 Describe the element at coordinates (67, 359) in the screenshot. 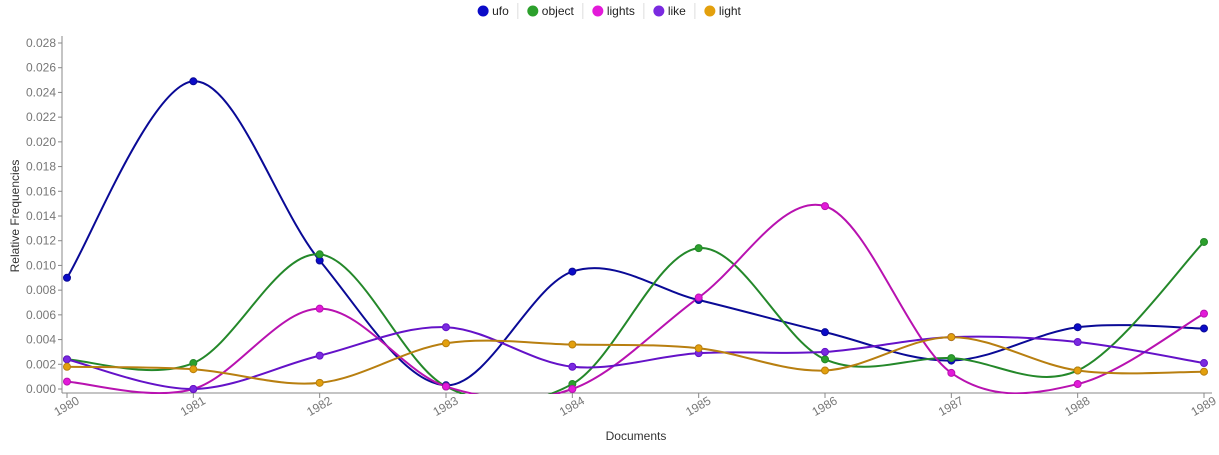

I see `point-like-1980` at that location.